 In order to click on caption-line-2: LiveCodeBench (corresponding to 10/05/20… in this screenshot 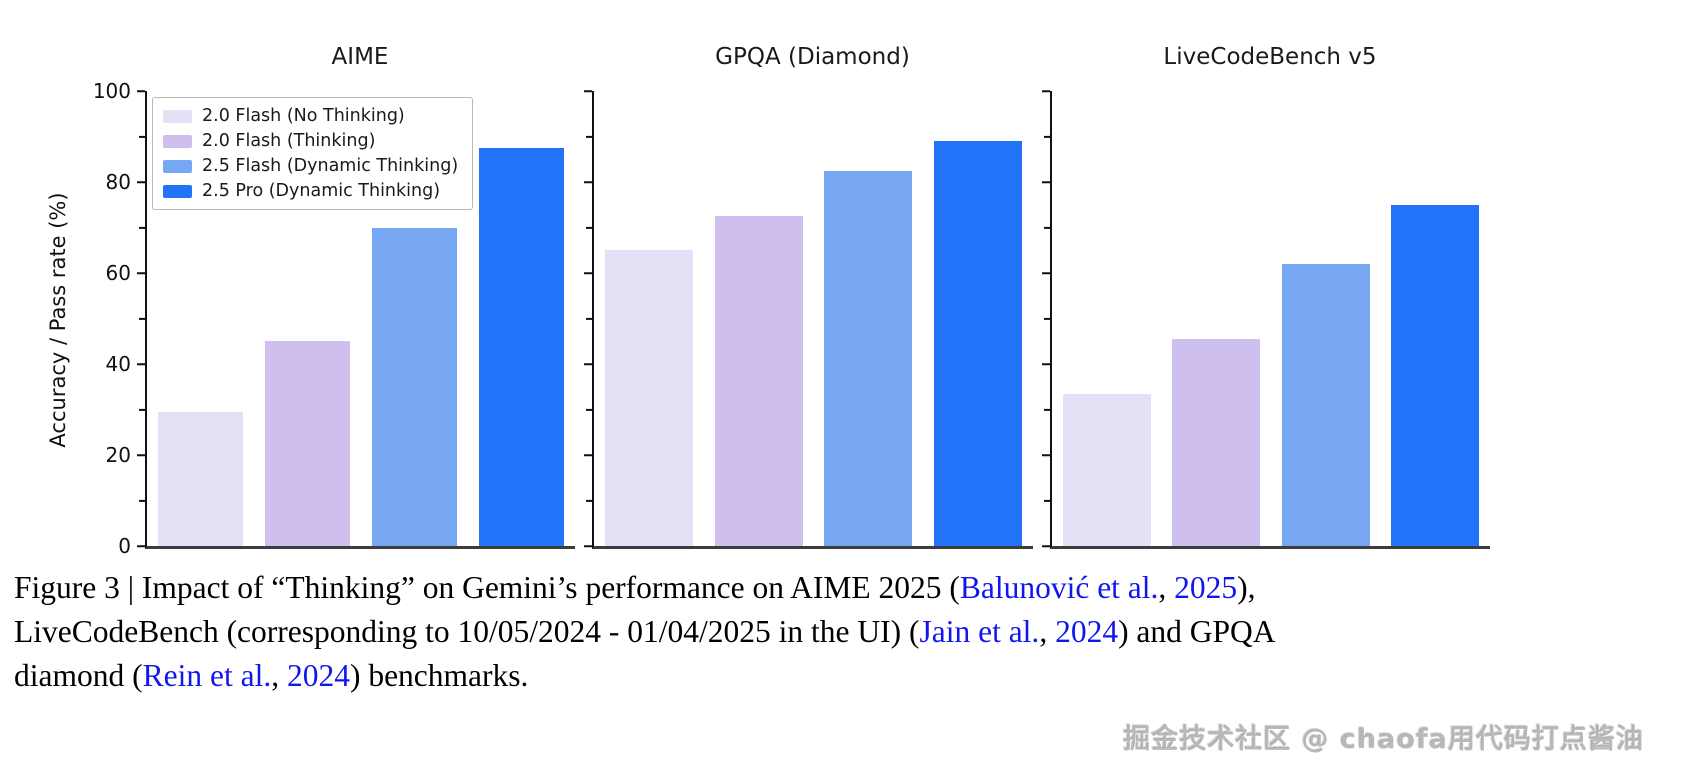, I will do `click(844, 632)`.